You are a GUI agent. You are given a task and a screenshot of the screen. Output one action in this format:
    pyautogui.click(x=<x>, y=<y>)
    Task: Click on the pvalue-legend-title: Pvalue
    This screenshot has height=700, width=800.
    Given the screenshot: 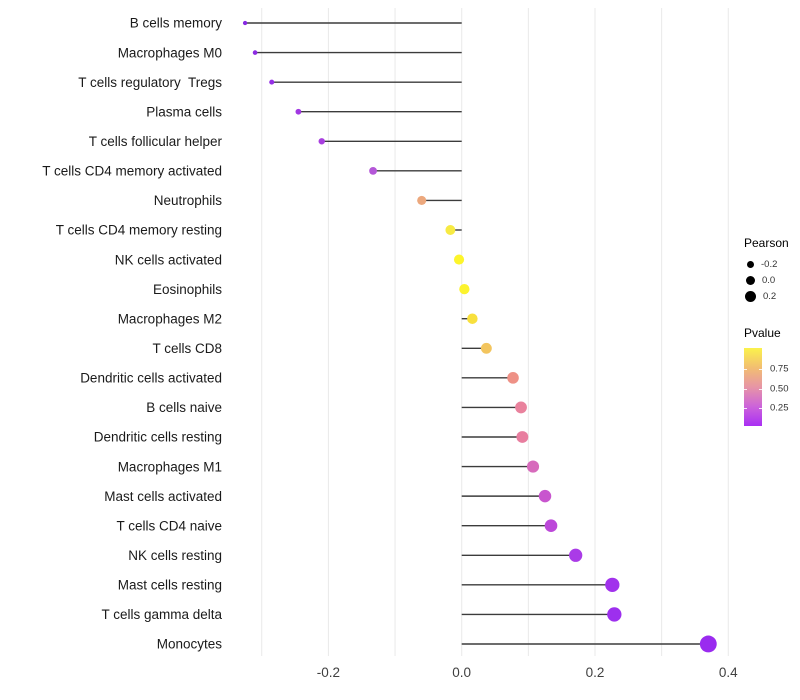 What is the action you would take?
    pyautogui.click(x=762, y=333)
    